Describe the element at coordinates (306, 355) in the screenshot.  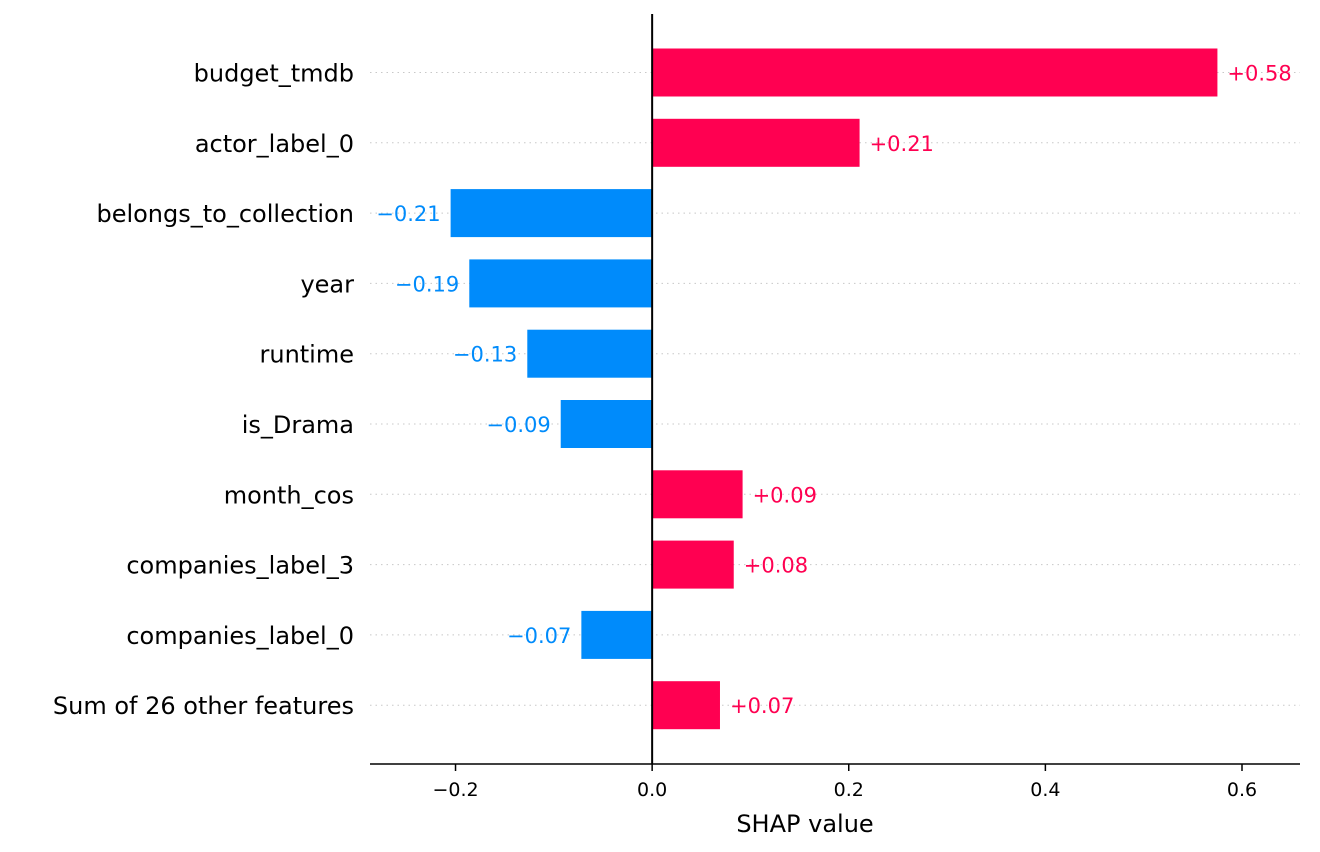
I see `feature-label-4: runtime` at that location.